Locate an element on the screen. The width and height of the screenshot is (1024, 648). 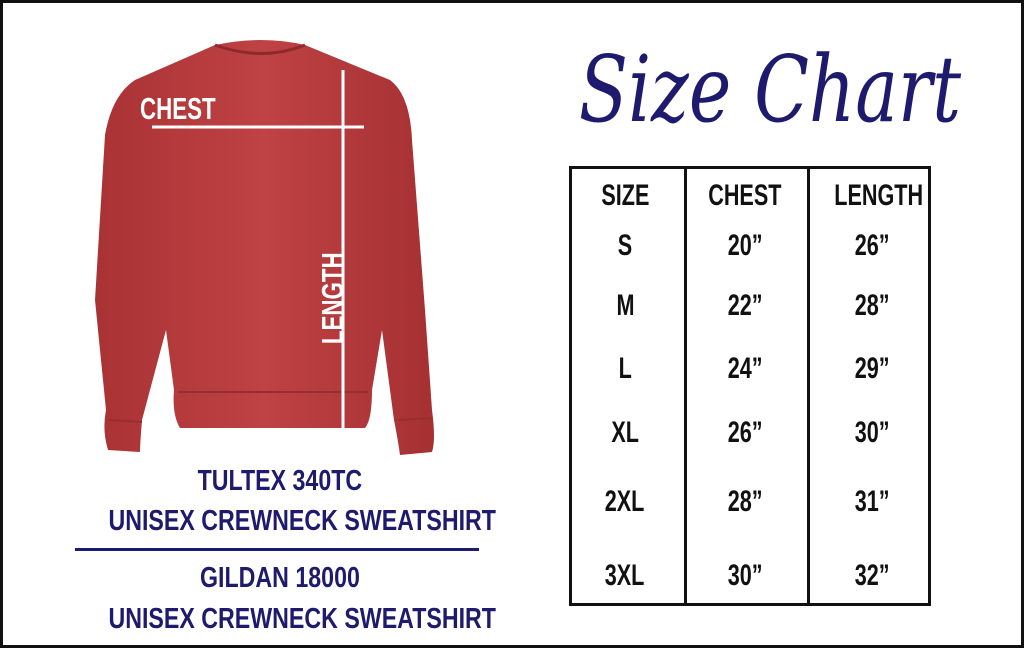
table-cell: 20” is located at coordinates (745, 246).